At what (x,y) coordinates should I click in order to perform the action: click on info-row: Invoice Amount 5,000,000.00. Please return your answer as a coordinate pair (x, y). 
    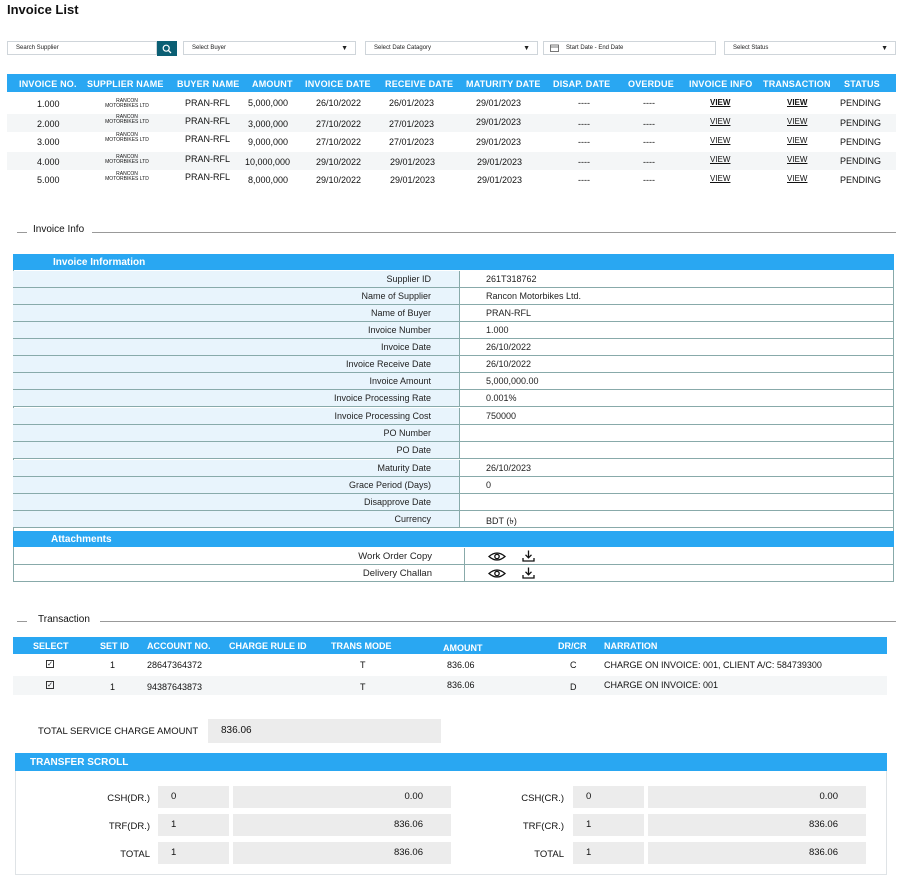
    Looking at the image, I should click on (453, 381).